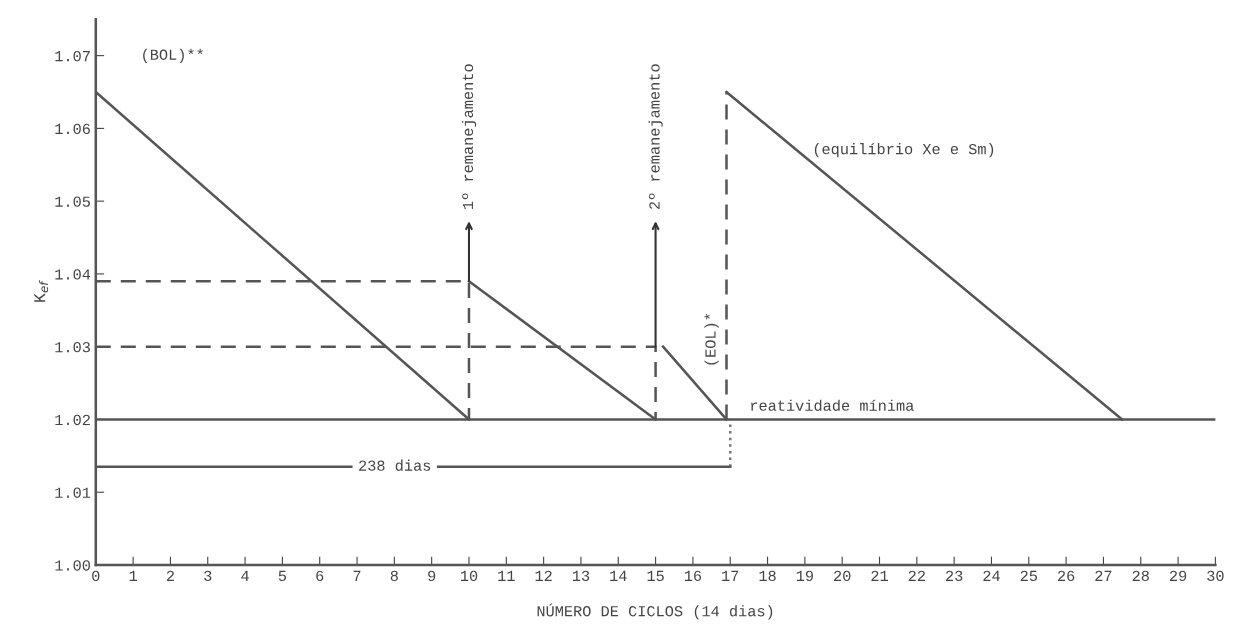  What do you see at coordinates (394, 576) in the screenshot?
I see `x-tick-label: 8` at bounding box center [394, 576].